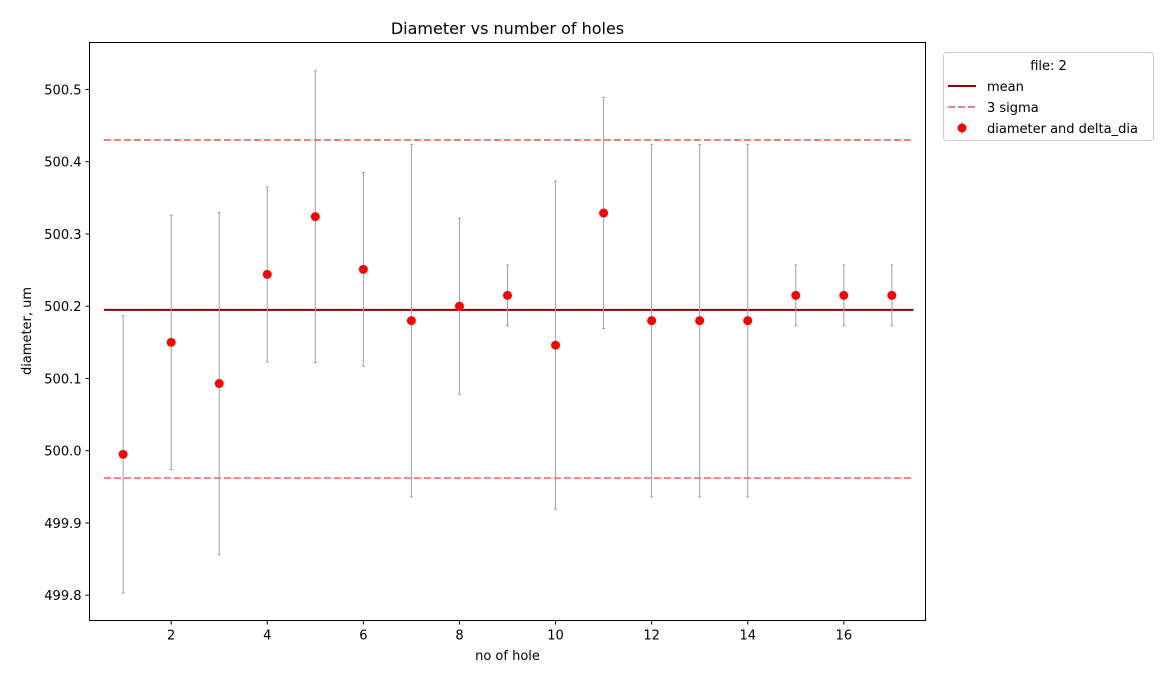 This screenshot has height=683, width=1174. What do you see at coordinates (267, 636) in the screenshot?
I see `x-tick-label: 4` at bounding box center [267, 636].